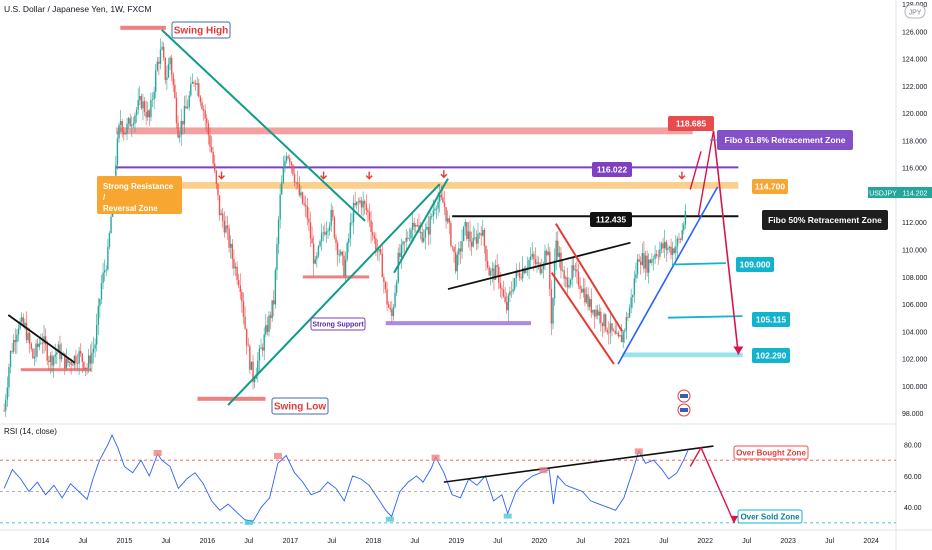  I want to click on trendline-black-early, so click(41, 339).